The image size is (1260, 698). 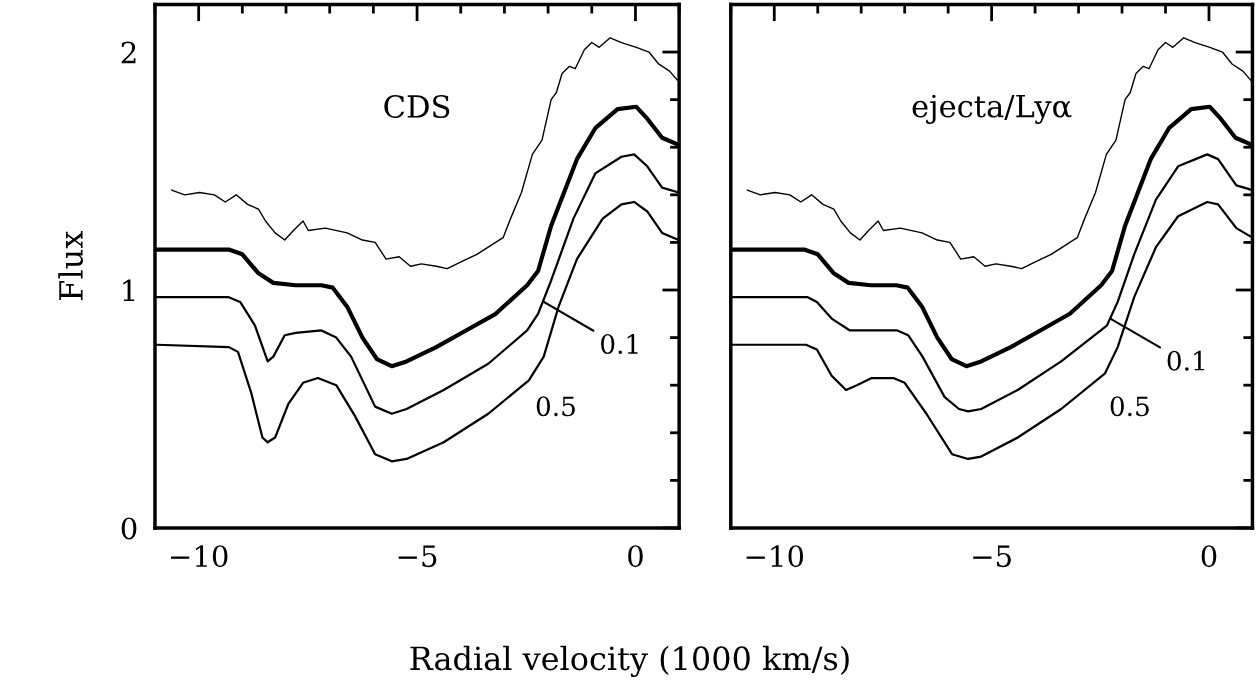 I want to click on text: ejecta/Lyα, so click(x=992, y=109).